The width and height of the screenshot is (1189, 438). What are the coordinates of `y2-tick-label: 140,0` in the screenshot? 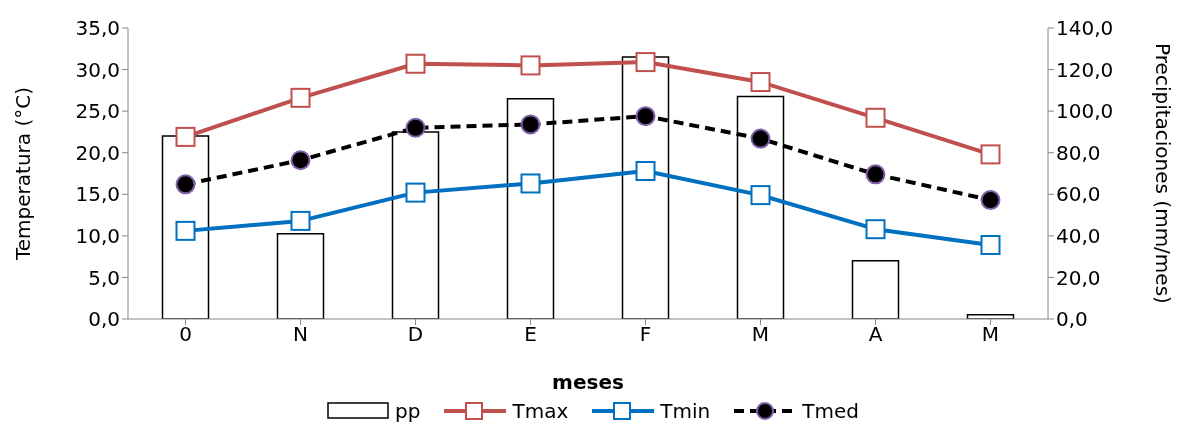 It's located at (1085, 28).